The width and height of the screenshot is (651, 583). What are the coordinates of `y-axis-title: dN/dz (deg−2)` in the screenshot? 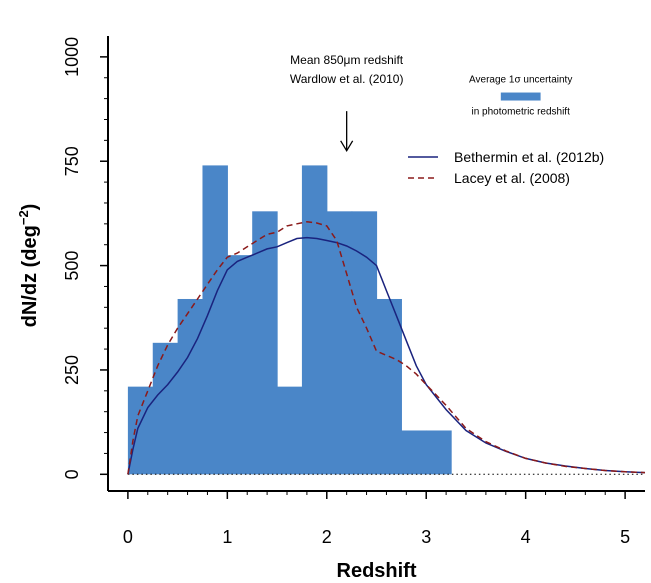 It's located at (28, 266).